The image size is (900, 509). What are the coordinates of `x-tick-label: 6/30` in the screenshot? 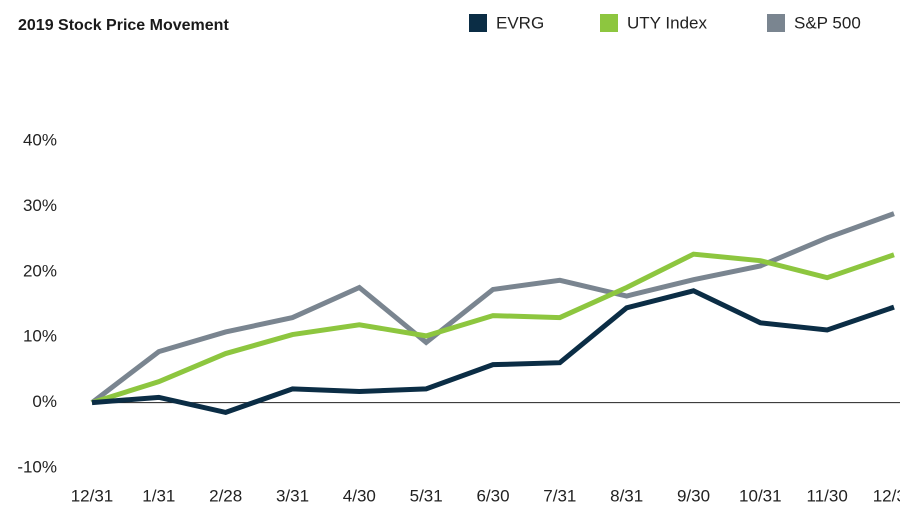 It's located at (492, 495).